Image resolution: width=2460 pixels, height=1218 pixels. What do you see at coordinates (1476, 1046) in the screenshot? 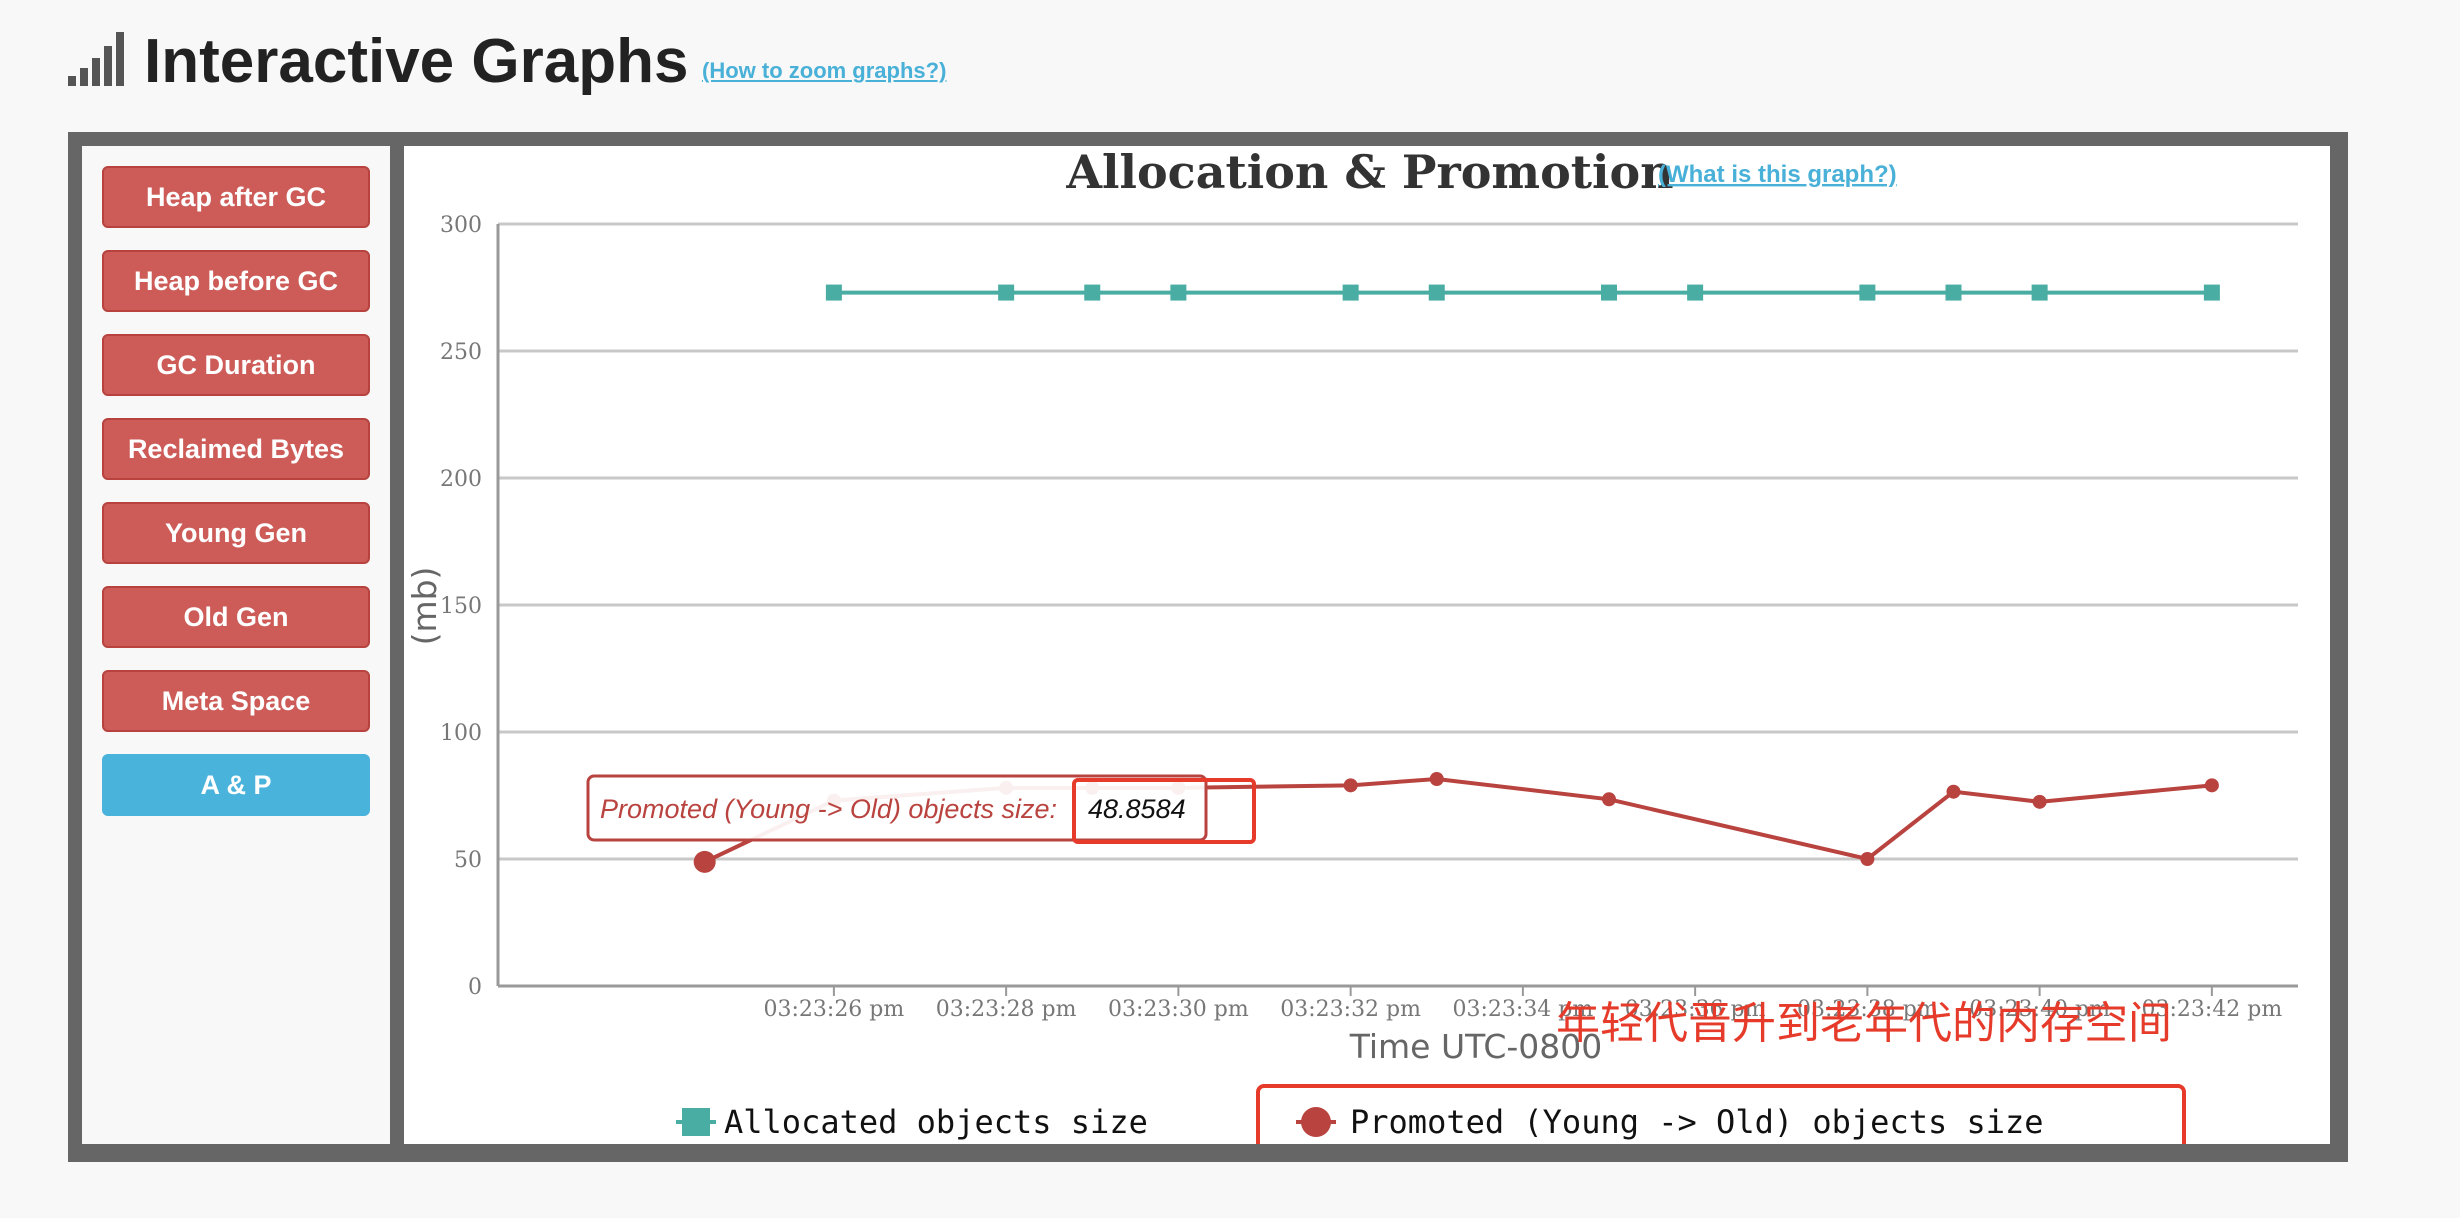
I see `x-axis-label: Time UTC-0800` at bounding box center [1476, 1046].